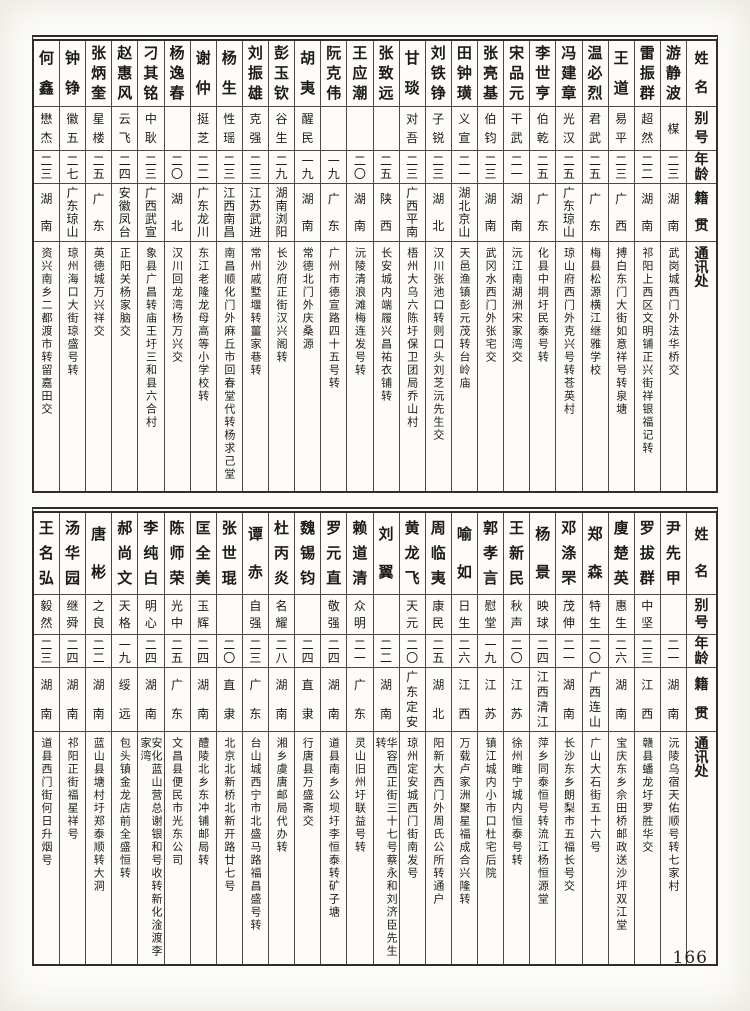 The height and width of the screenshot is (1011, 750). I want to click on person-column: 罗拔群中坚二三江西赣县蟠龙圩罗胜华交, so click(646, 738).